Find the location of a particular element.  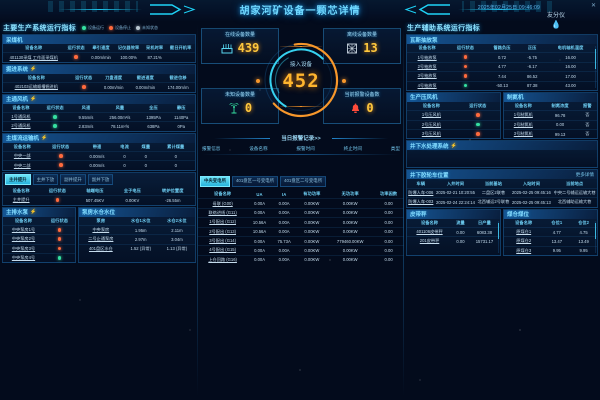

cell-device-name: 主井提升 is located at coordinates (21, 200).